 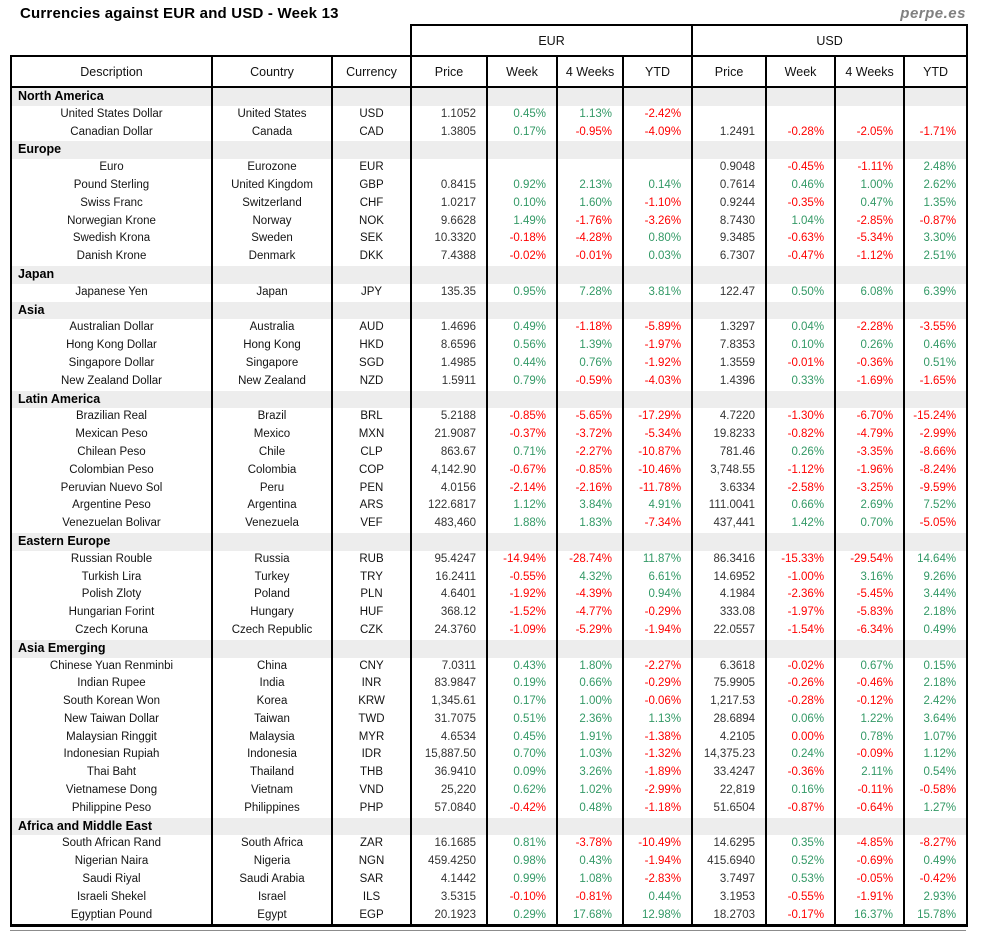 I want to click on cell-value: -1.96%, so click(x=869, y=470).